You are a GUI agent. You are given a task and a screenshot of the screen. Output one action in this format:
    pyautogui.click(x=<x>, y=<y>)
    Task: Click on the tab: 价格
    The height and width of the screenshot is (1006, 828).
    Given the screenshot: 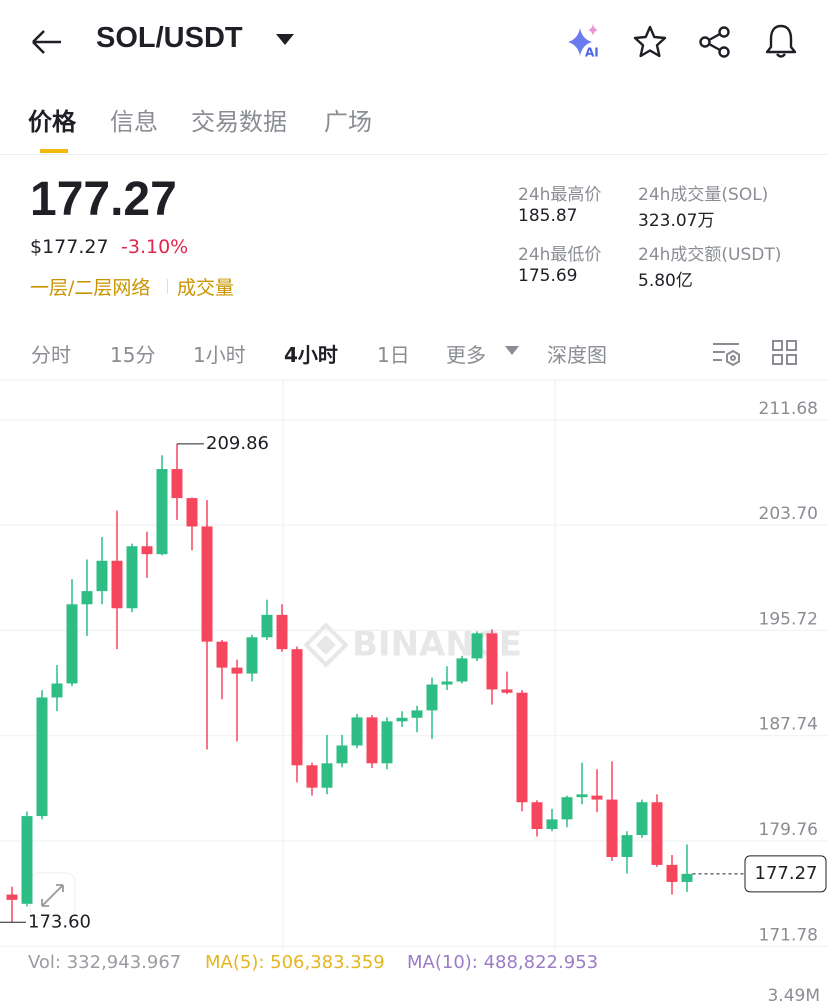 What is the action you would take?
    pyautogui.click(x=52, y=122)
    